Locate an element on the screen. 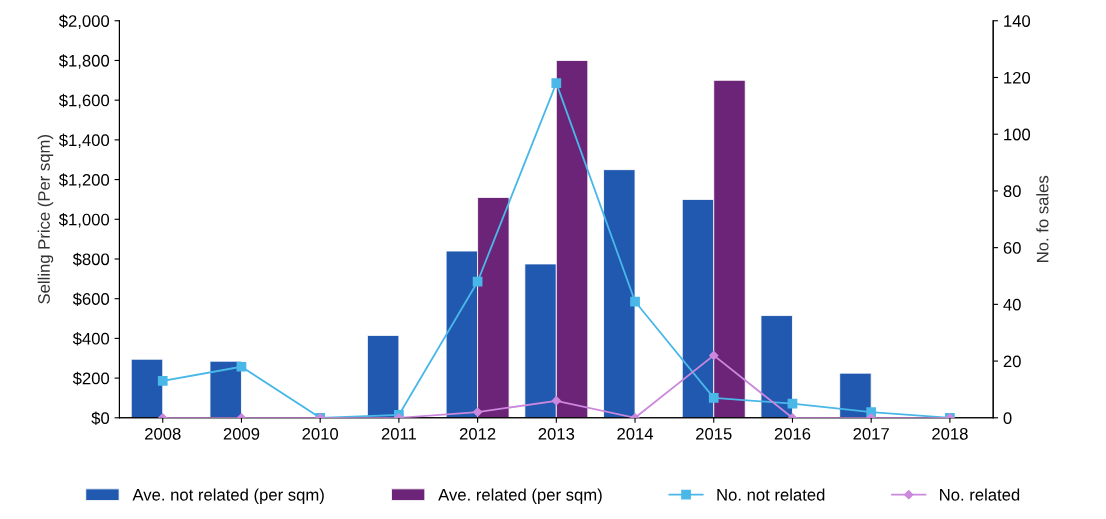  x-tick-label: 2014 is located at coordinates (635, 433).